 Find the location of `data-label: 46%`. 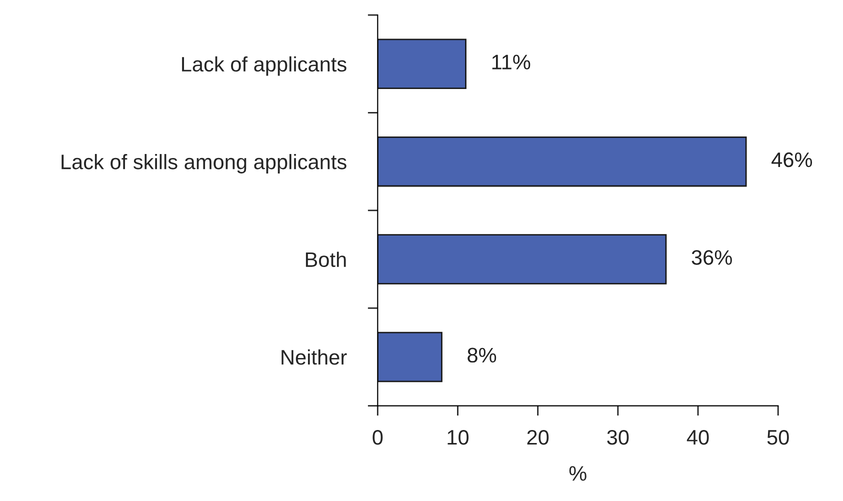

data-label: 46% is located at coordinates (792, 160).